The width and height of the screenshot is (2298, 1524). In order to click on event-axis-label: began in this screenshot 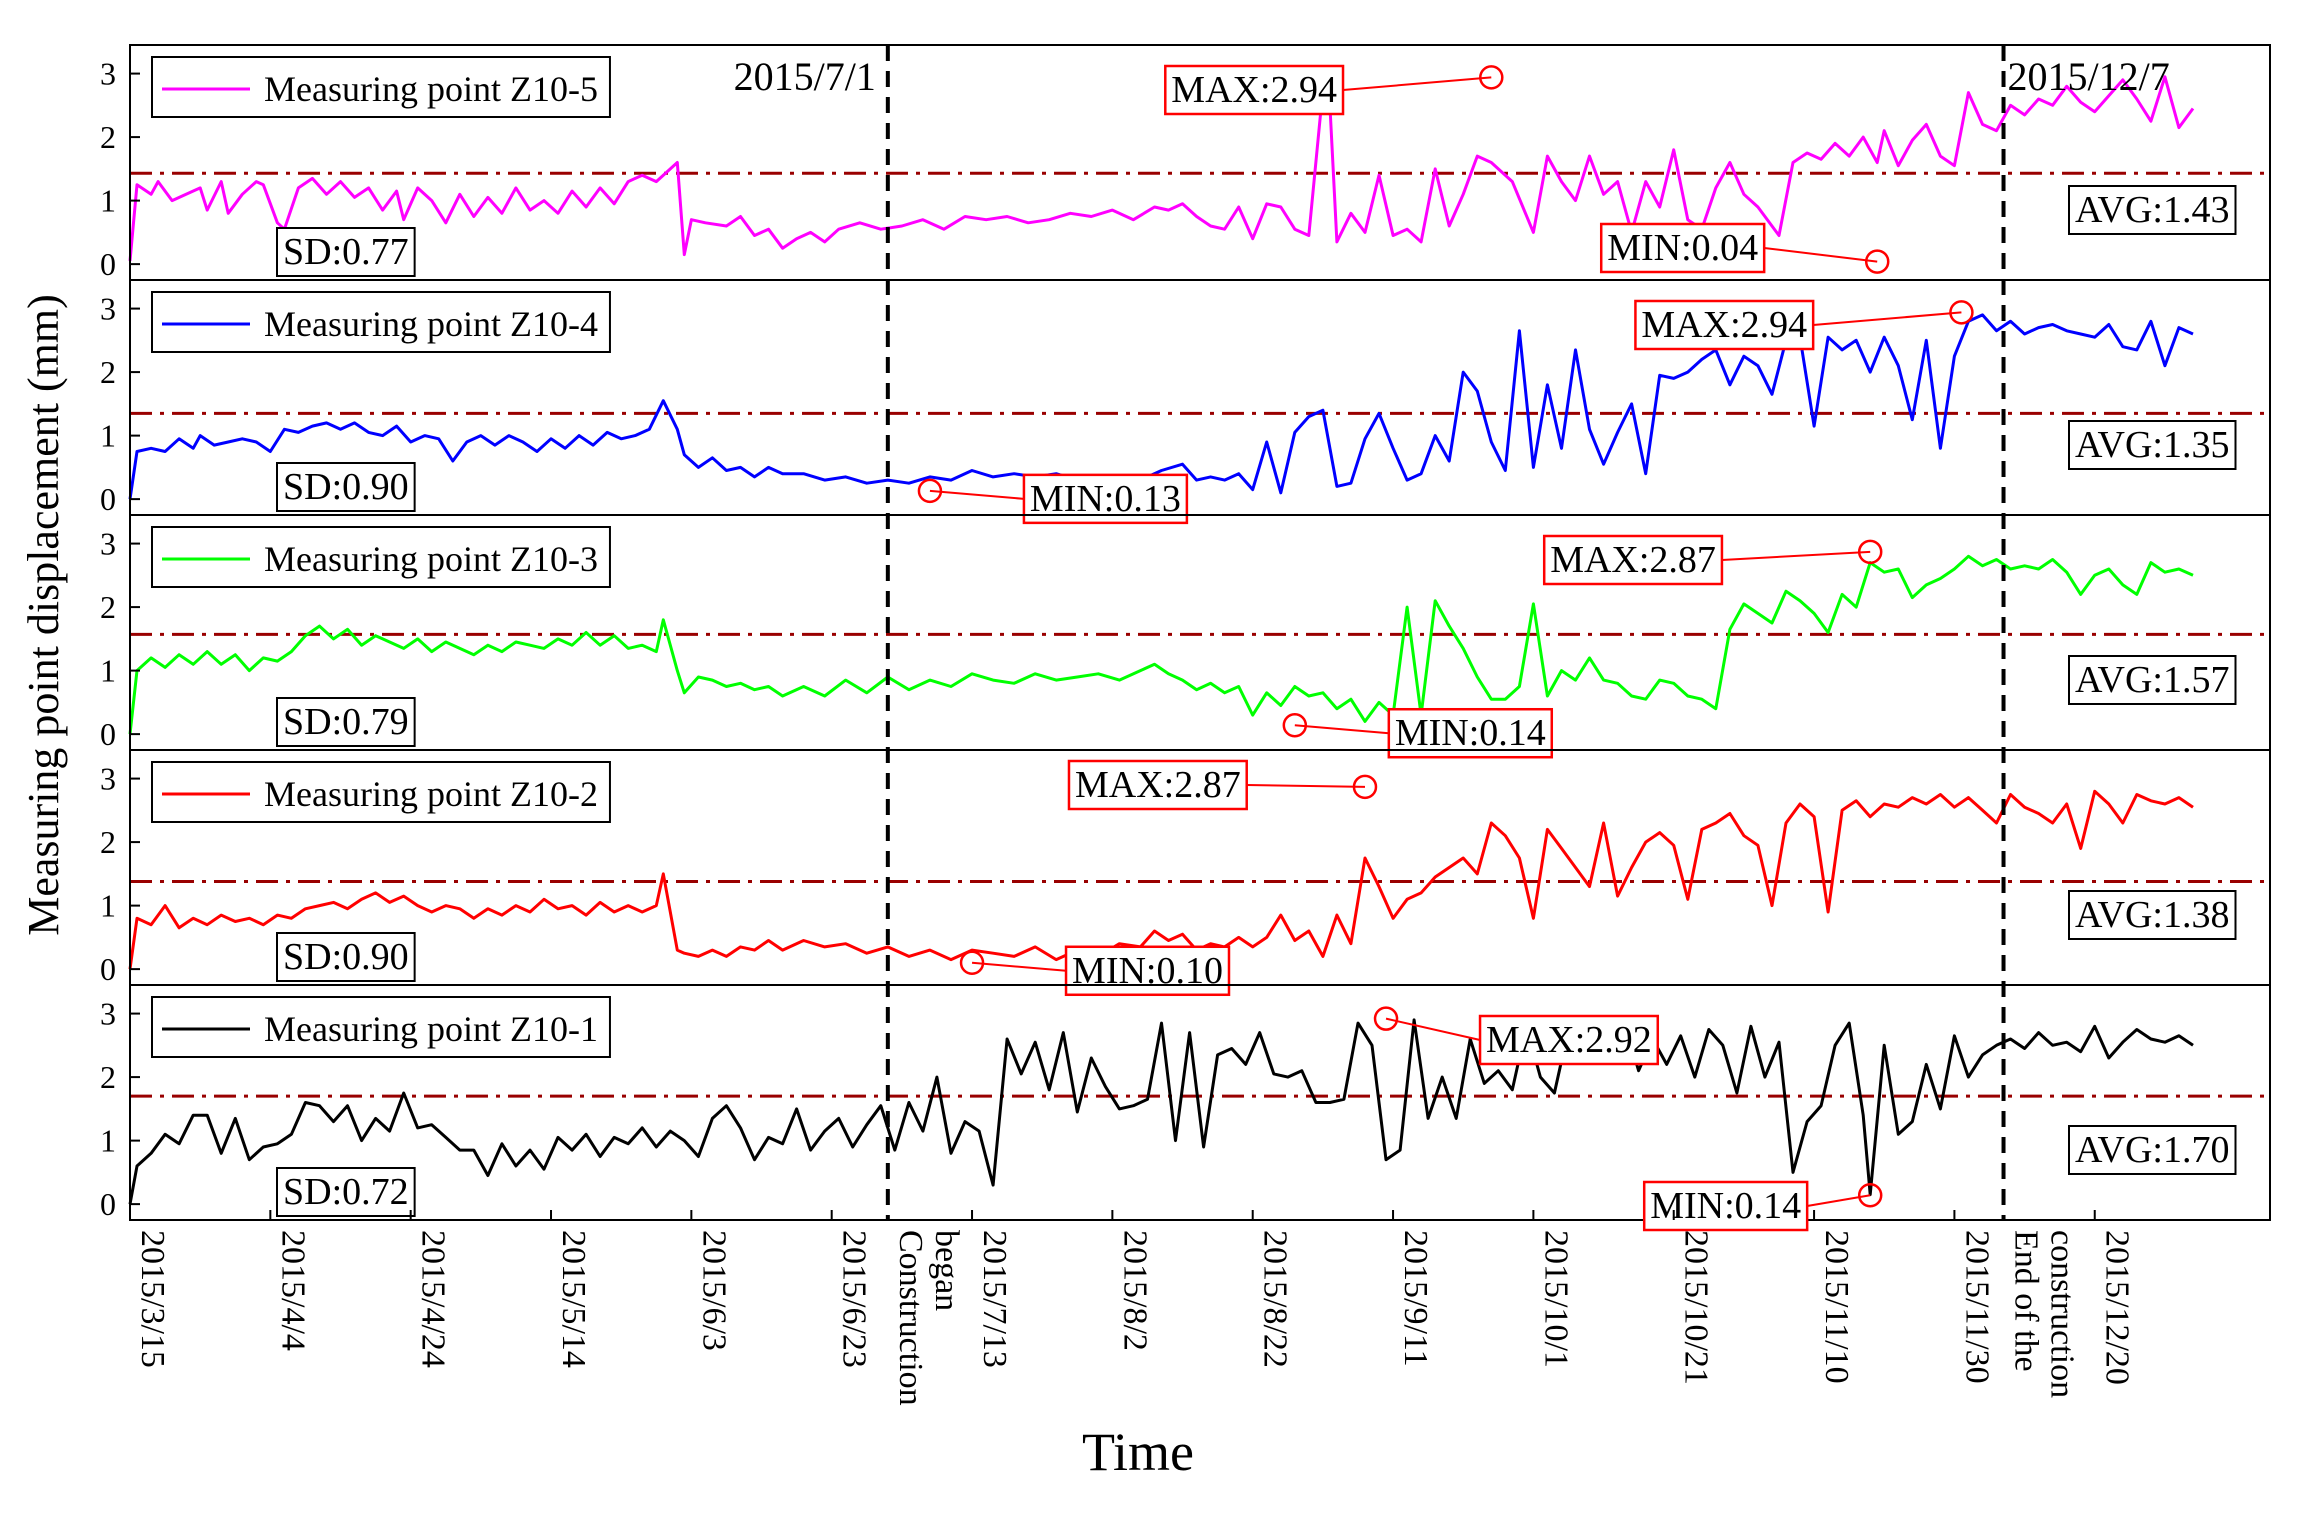, I will do `click(946, 1270)`.